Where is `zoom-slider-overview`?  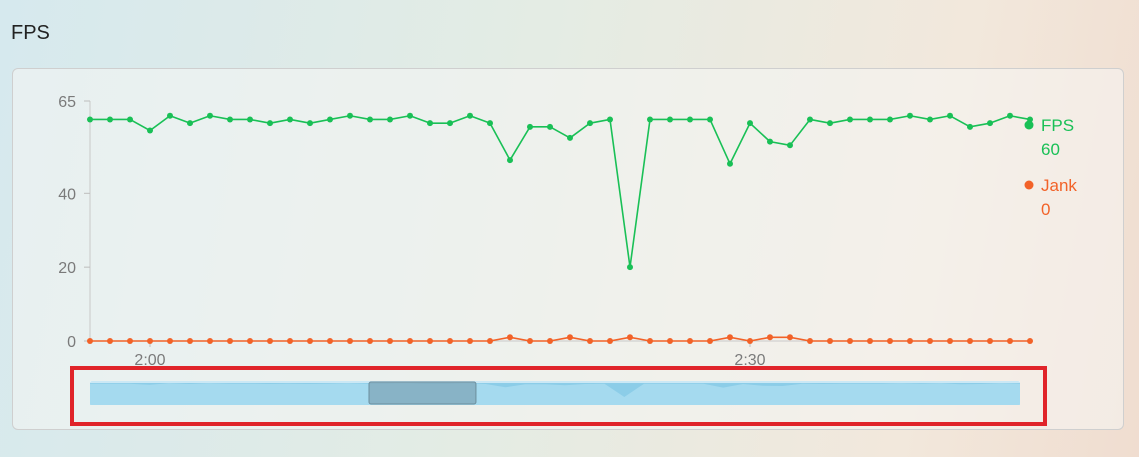
zoom-slider-overview is located at coordinates (555, 394).